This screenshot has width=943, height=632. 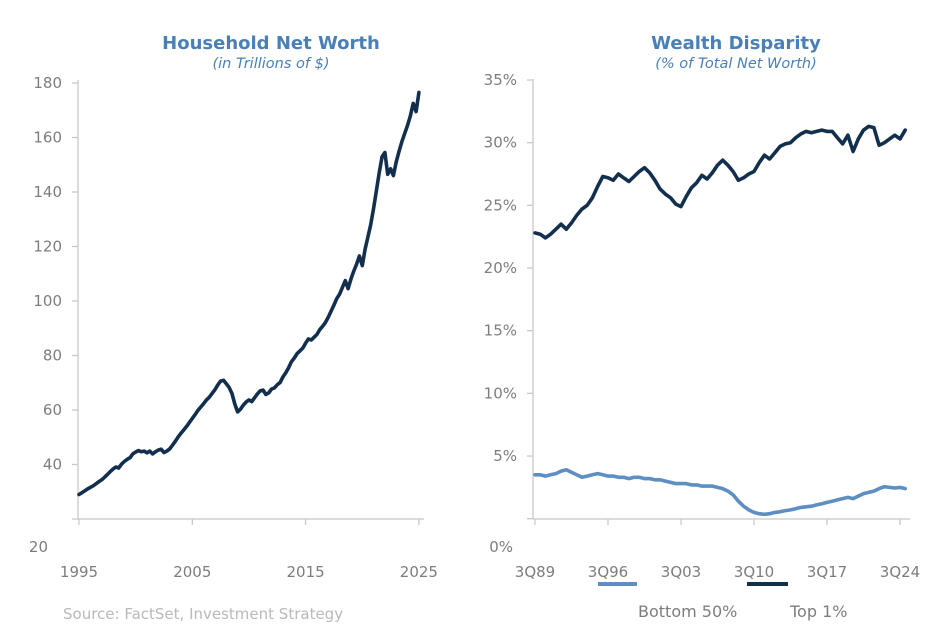 What do you see at coordinates (505, 456) in the screenshot?
I see `y-tick-label: 5%` at bounding box center [505, 456].